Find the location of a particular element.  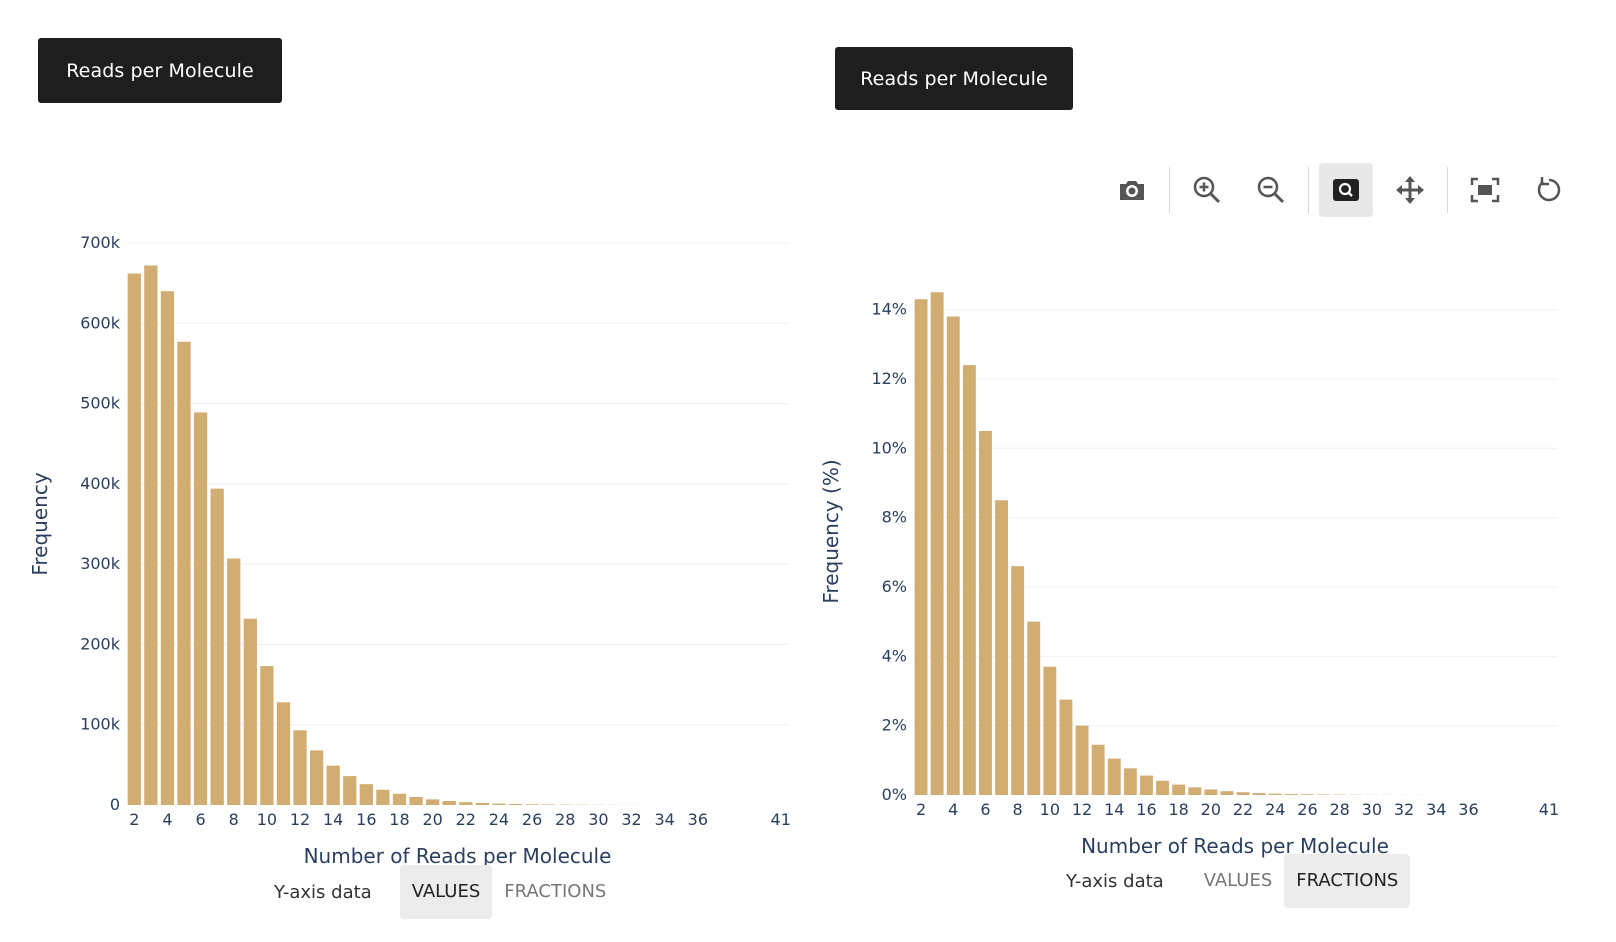

x-tick-label: 2 is located at coordinates (134, 819).